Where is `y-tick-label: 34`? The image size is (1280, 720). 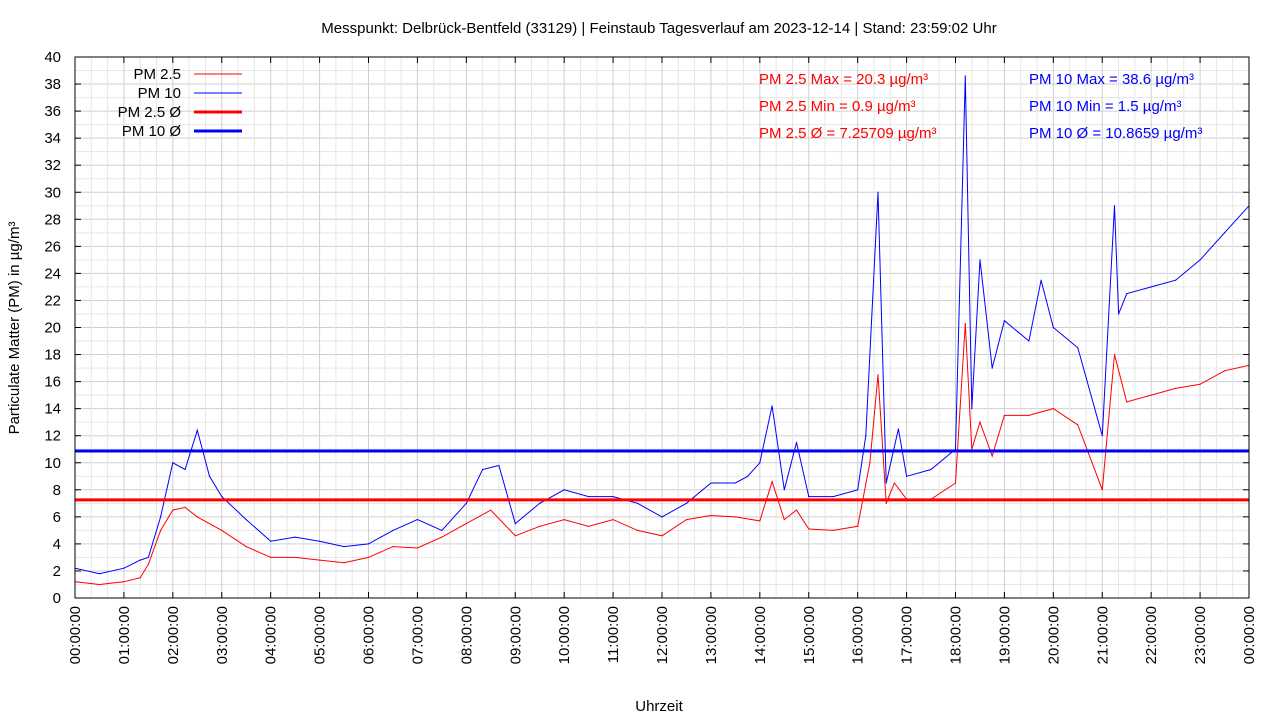
y-tick-label: 34 is located at coordinates (52, 138).